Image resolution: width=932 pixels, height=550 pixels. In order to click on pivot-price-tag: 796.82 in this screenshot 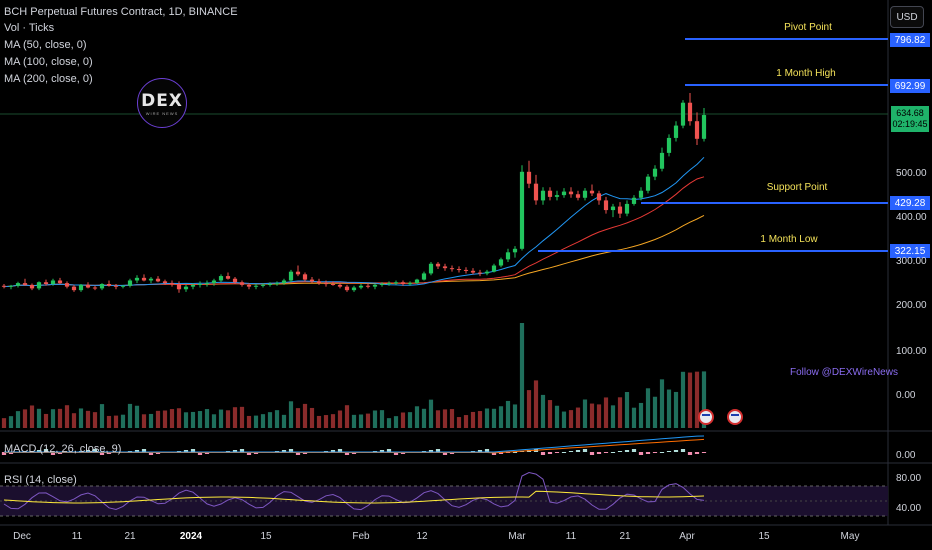, I will do `click(910, 40)`.